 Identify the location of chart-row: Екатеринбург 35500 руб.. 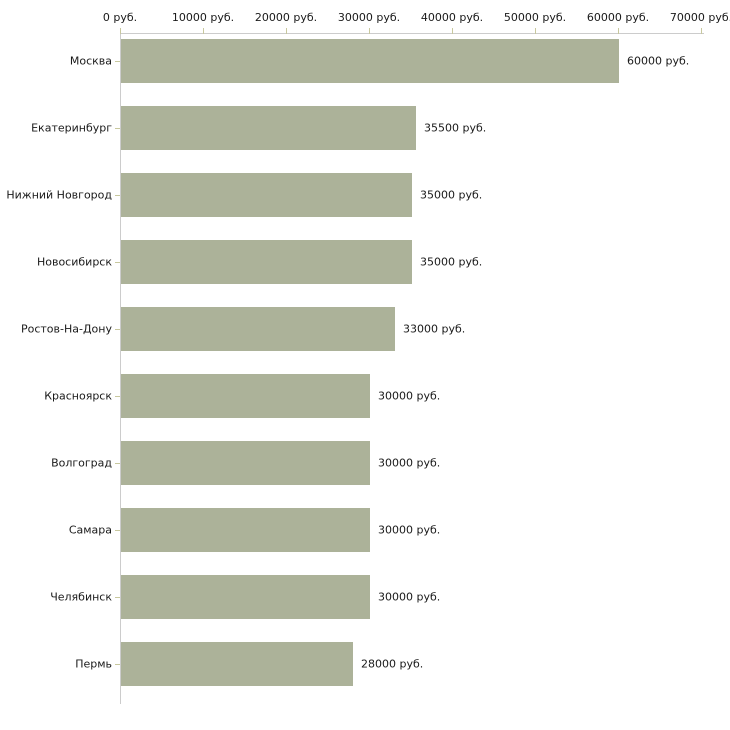
(367, 134).